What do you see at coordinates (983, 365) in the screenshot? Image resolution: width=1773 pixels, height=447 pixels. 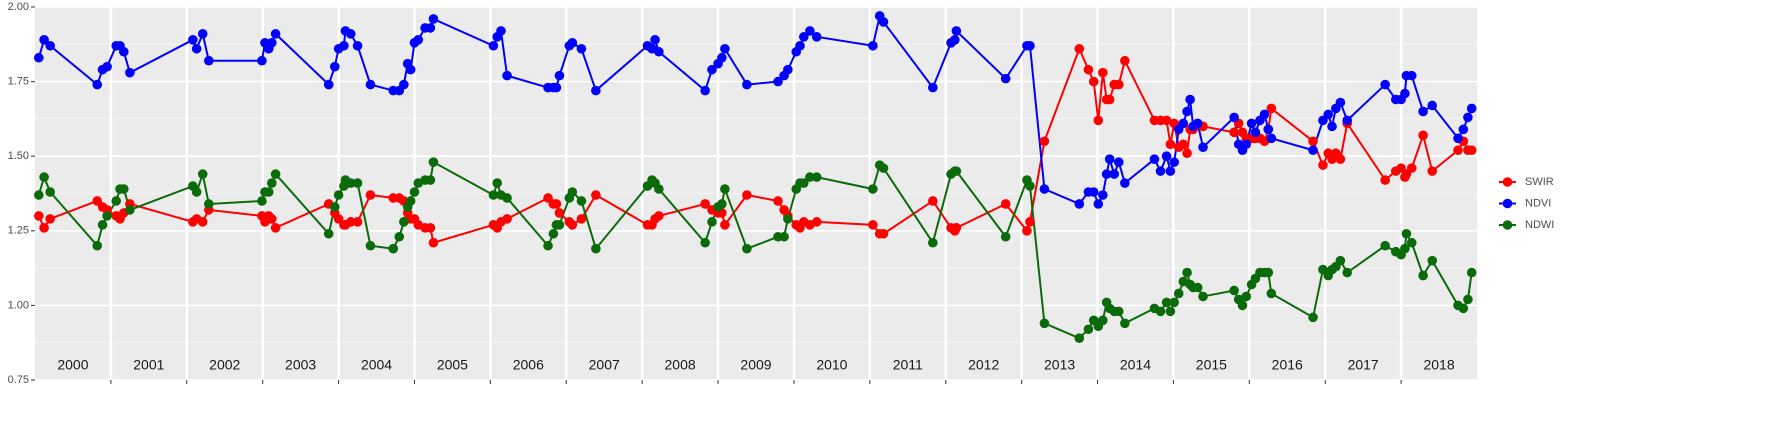 I see `year-label: 2012` at bounding box center [983, 365].